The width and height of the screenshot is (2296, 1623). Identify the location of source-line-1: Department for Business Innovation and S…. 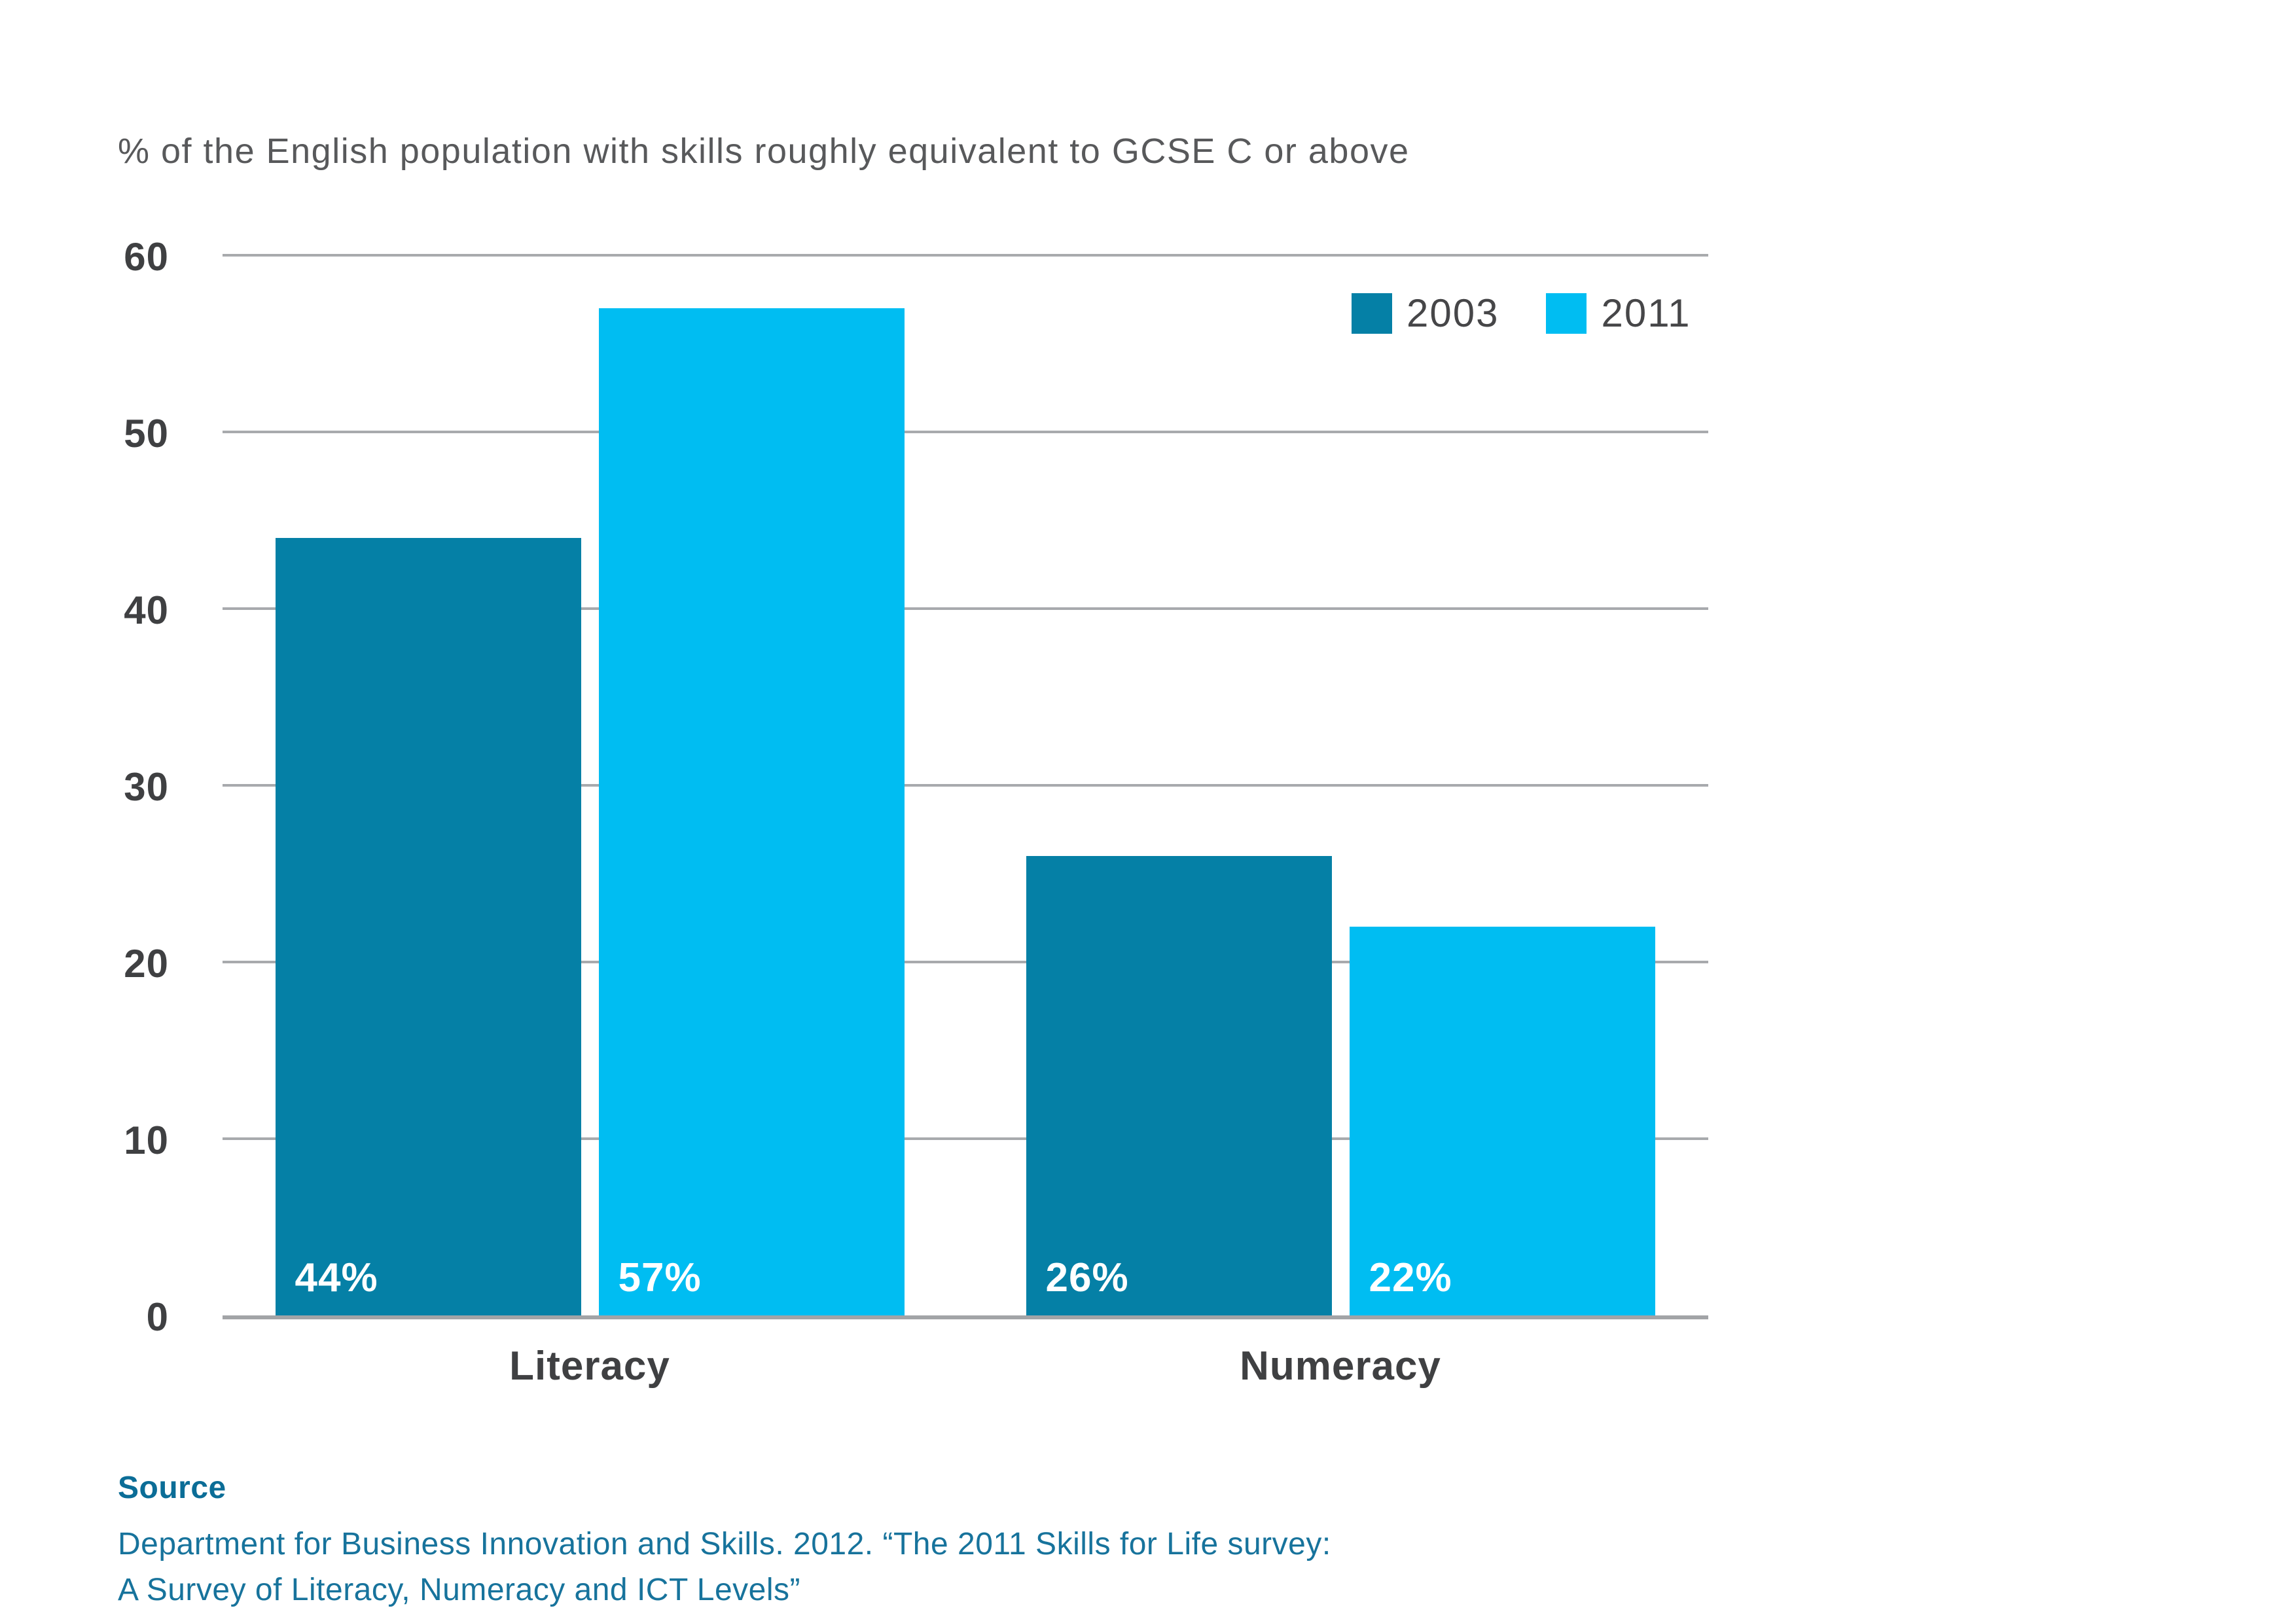
(724, 1544).